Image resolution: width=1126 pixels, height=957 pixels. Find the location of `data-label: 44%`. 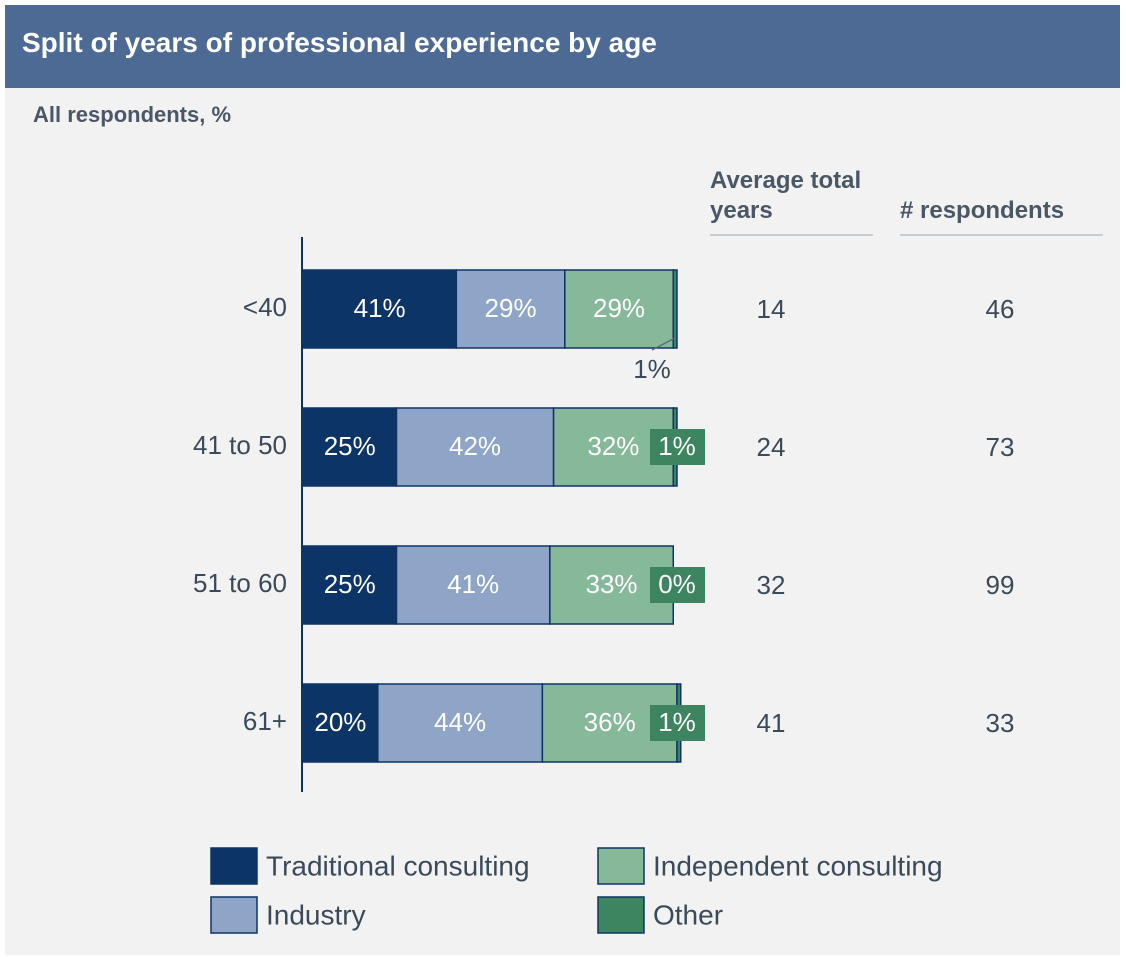

data-label: 44% is located at coordinates (460, 722).